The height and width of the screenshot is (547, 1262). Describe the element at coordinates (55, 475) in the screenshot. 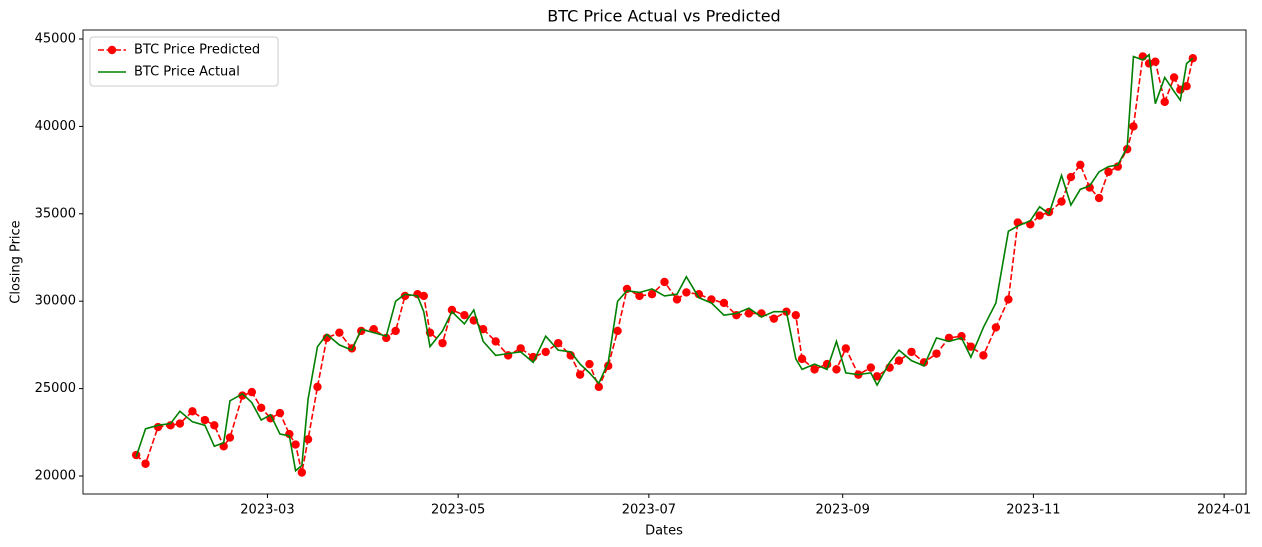

I see `y-tick-label: 20000` at that location.